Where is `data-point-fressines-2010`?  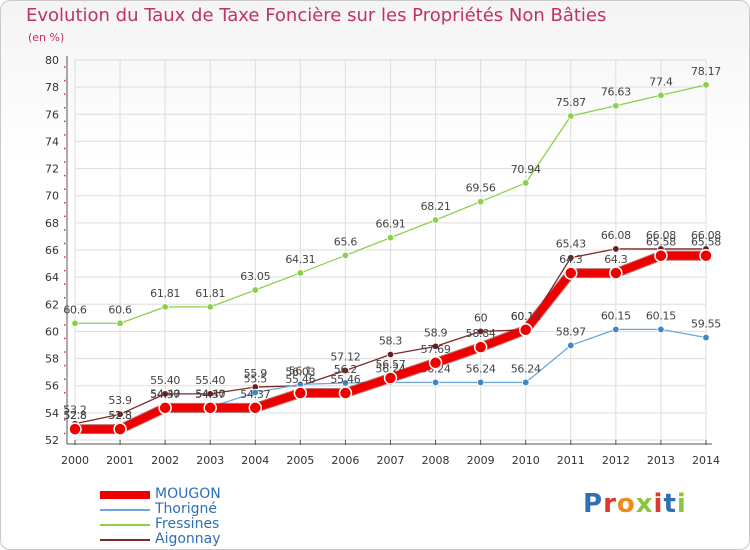
data-point-fressines-2010 is located at coordinates (526, 183).